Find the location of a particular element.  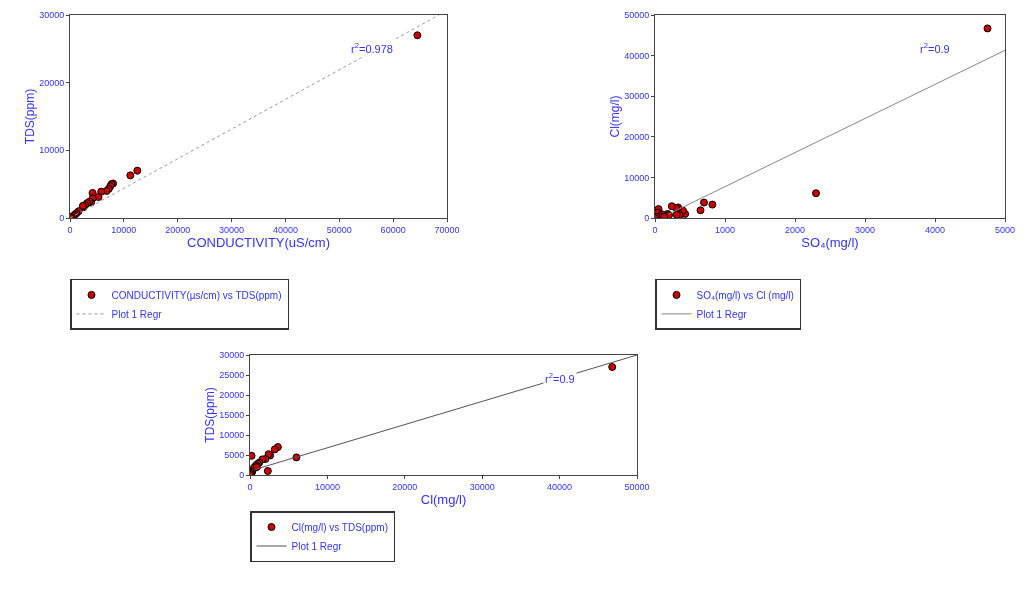

legend-label: SO₄(mg/l) vs Cl (mg/l) is located at coordinates (745, 295).